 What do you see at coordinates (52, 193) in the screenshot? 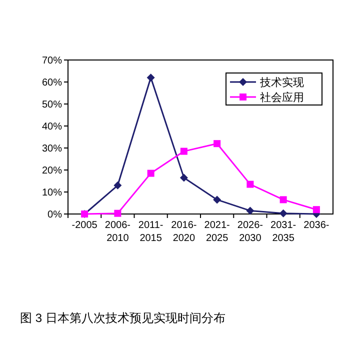
I see `y-tick-label: 10%` at bounding box center [52, 193].